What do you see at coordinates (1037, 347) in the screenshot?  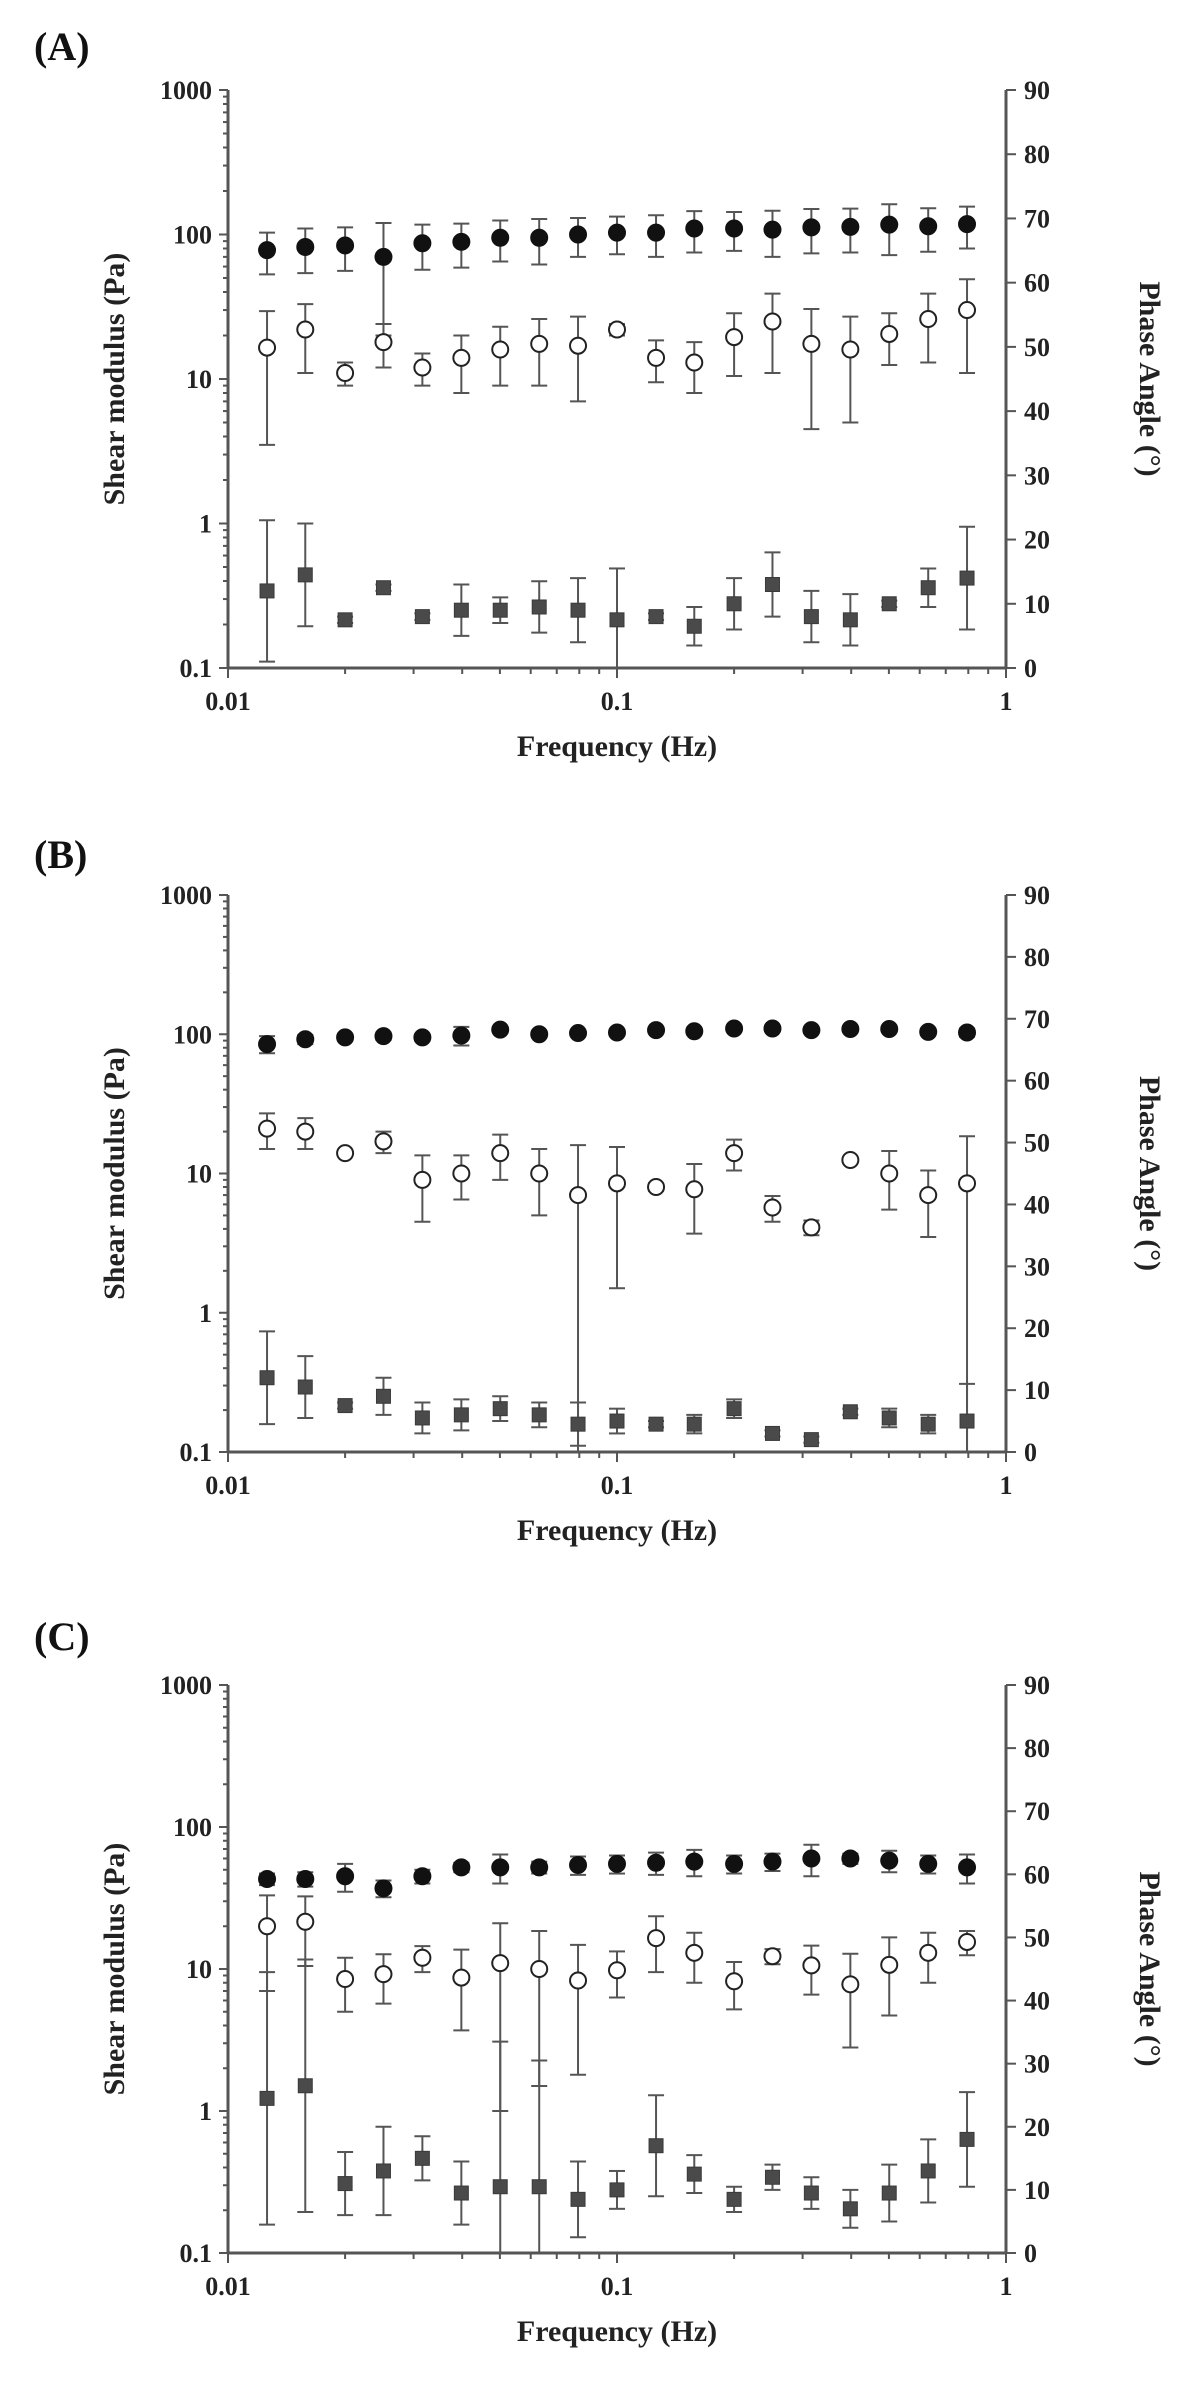 I see `y2-tick-label: 50` at bounding box center [1037, 347].